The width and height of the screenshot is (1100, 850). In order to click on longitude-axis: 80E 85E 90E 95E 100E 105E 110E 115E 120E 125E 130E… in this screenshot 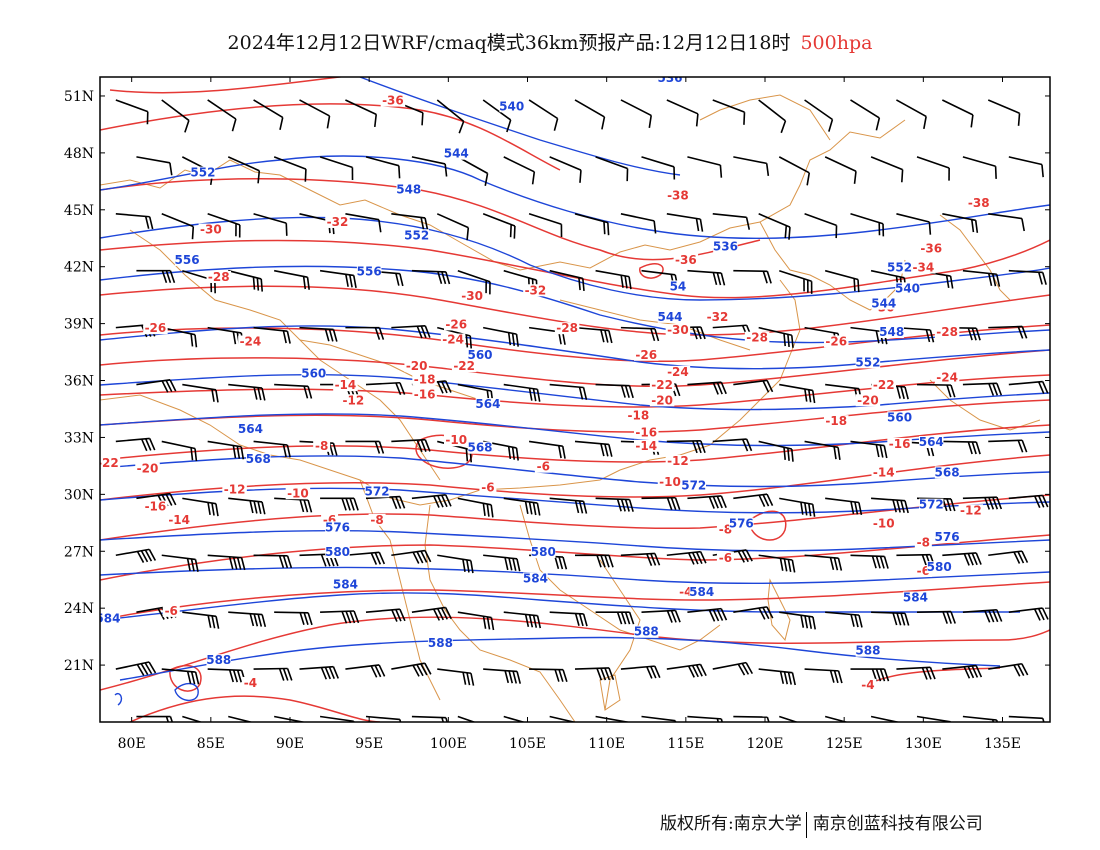, I will do `click(569, 744)`.